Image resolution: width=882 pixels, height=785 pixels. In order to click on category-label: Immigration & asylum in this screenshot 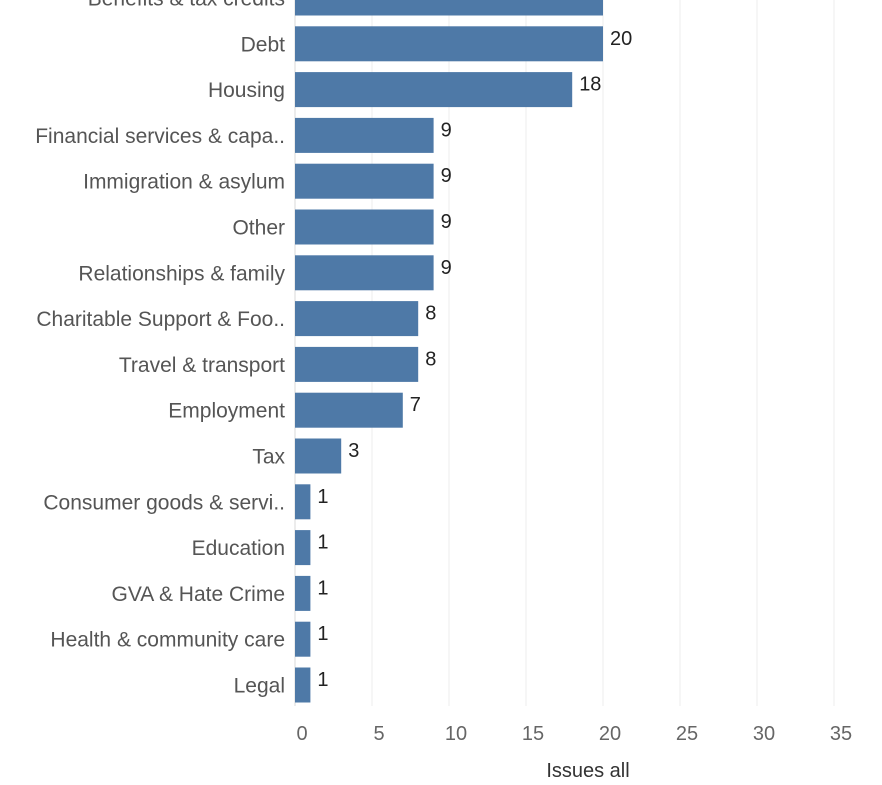, I will do `click(184, 182)`.